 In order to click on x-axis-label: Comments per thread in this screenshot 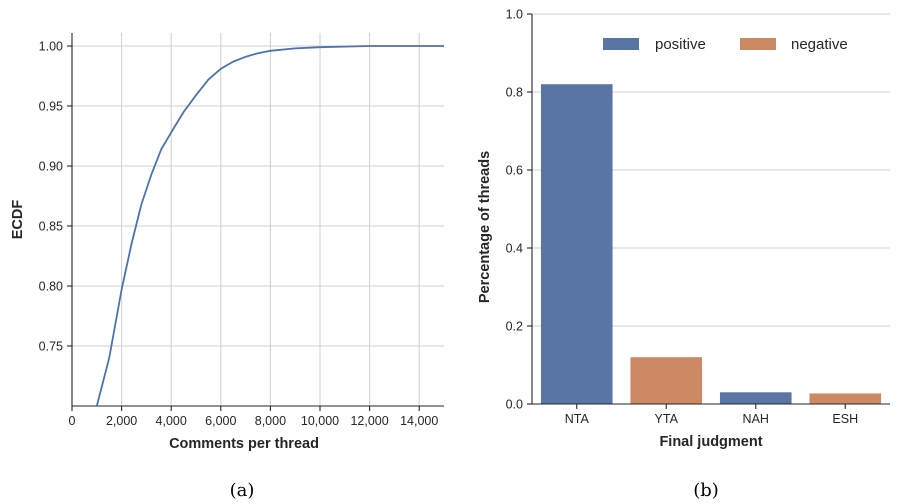, I will do `click(244, 444)`.